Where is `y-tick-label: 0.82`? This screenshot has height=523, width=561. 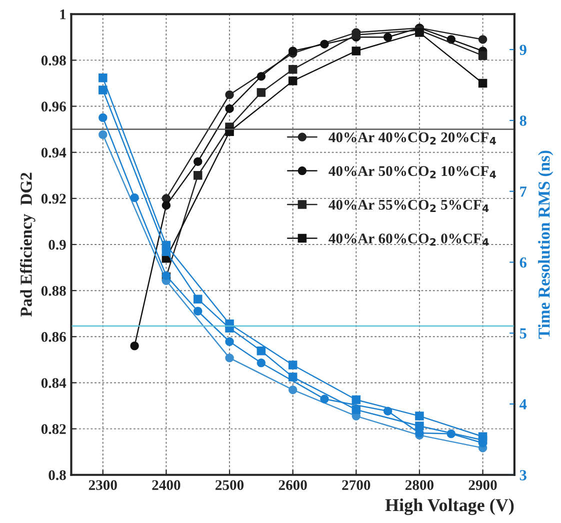 y-tick-label: 0.82 is located at coordinates (53, 429).